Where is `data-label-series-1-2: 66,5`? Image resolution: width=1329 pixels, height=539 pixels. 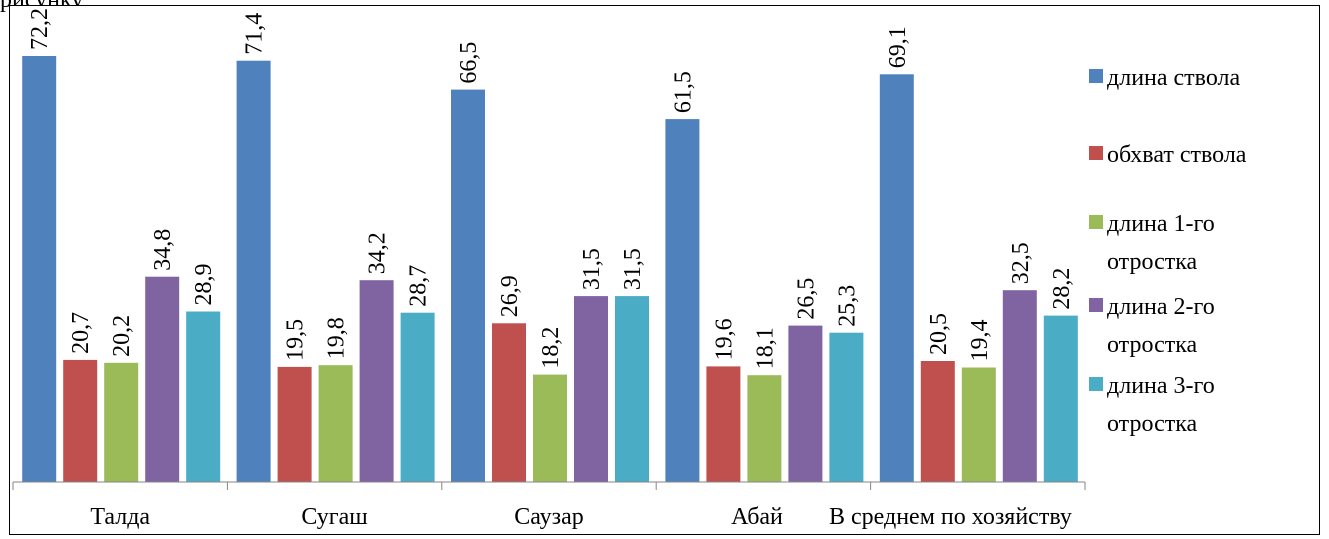 data-label-series-1-2: 66,5 is located at coordinates (469, 63).